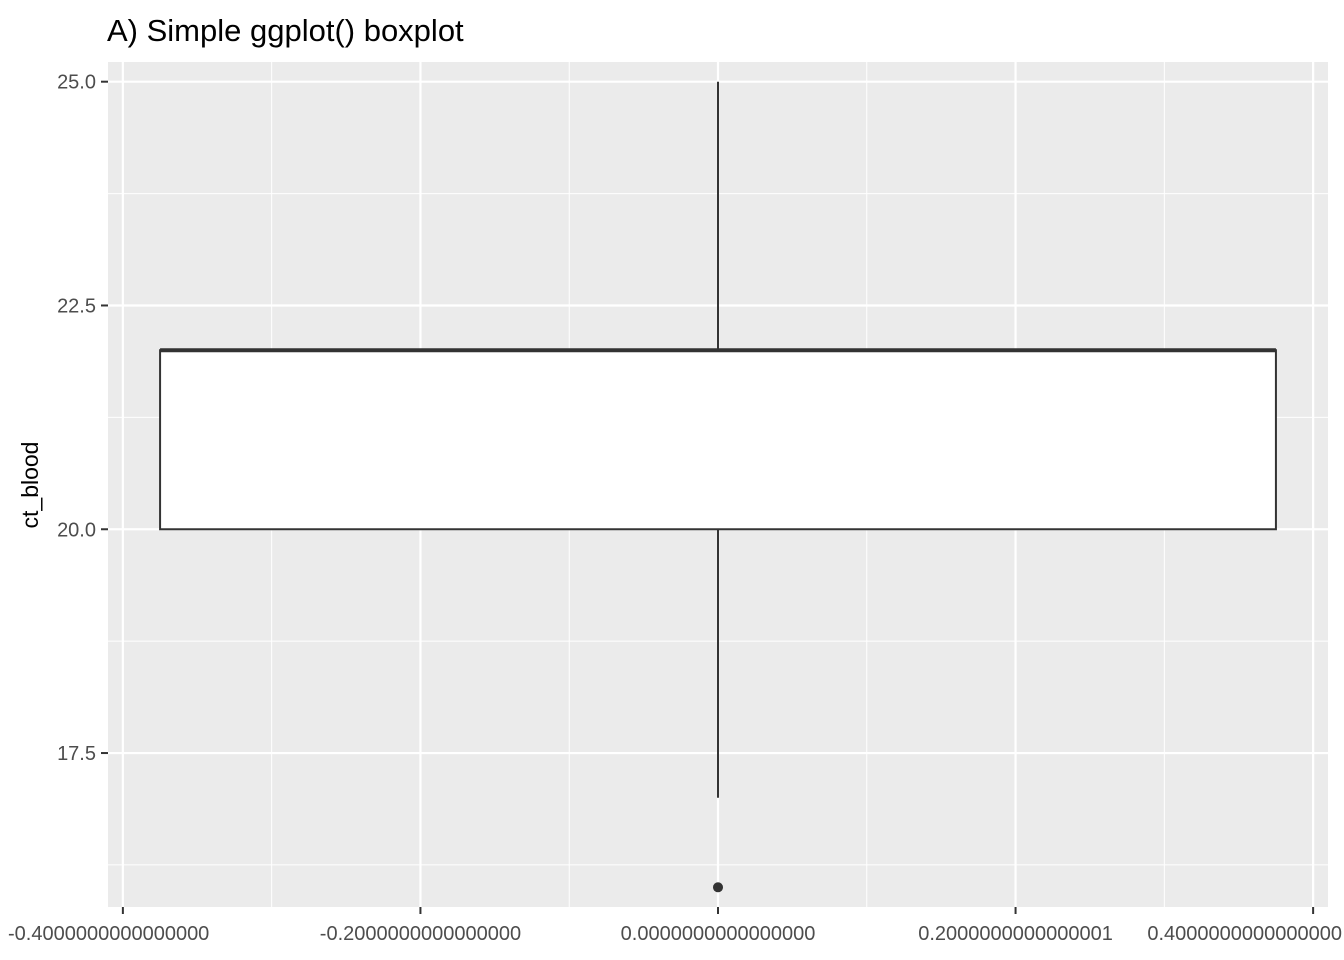 This screenshot has height=960, width=1344. I want to click on outlier-point, so click(718, 887).